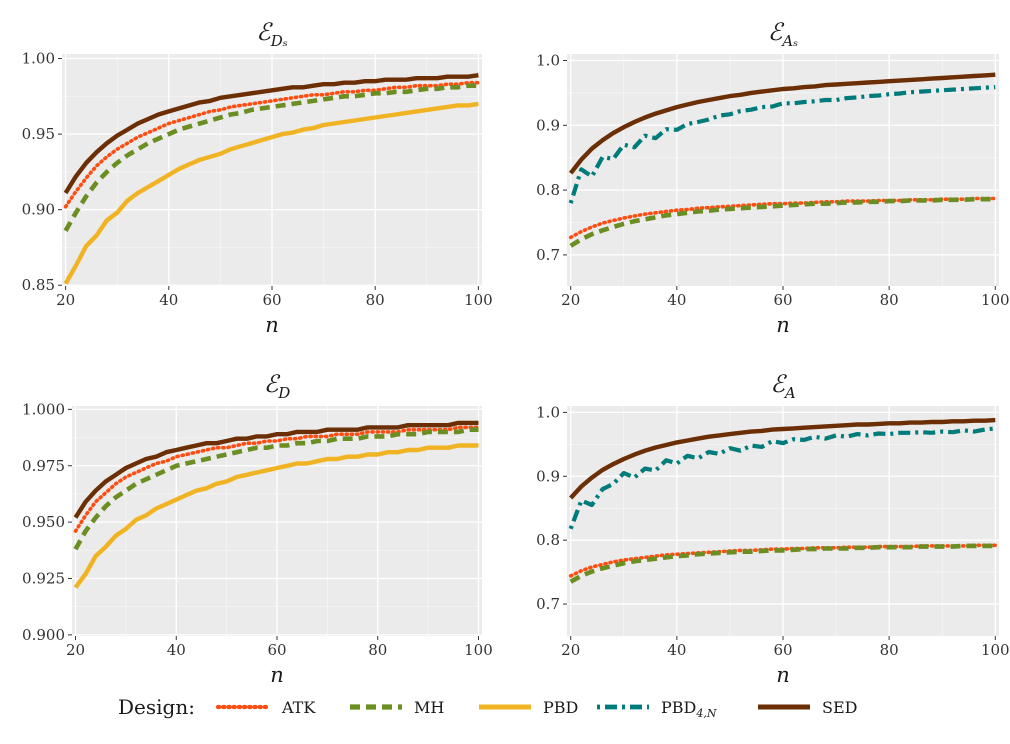 The height and width of the screenshot is (744, 1010). Describe the element at coordinates (298, 707) in the screenshot. I see `legend-label-atk: ATK` at that location.